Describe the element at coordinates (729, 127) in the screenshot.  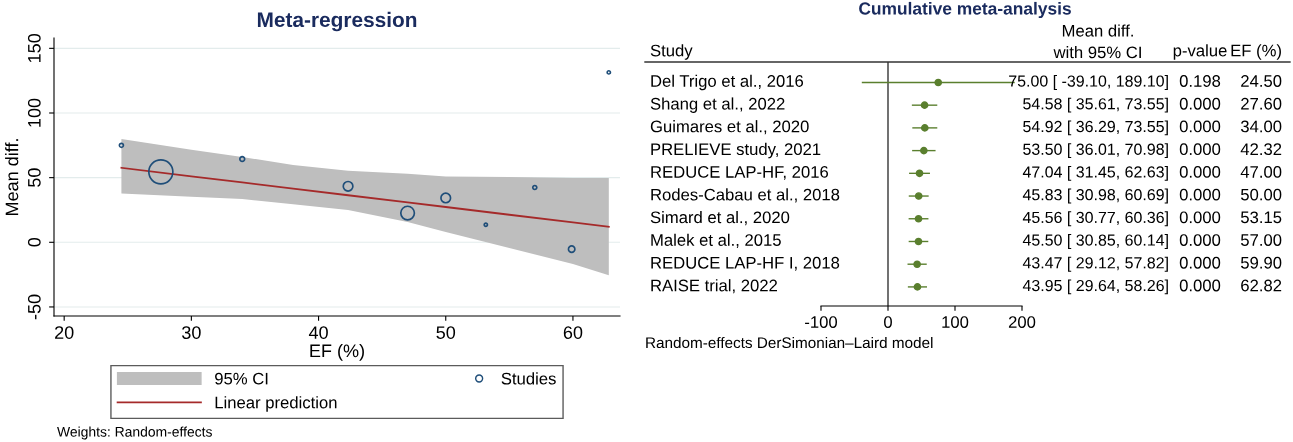
I see `y-tick-label: Guimares et al., 2020` at that location.